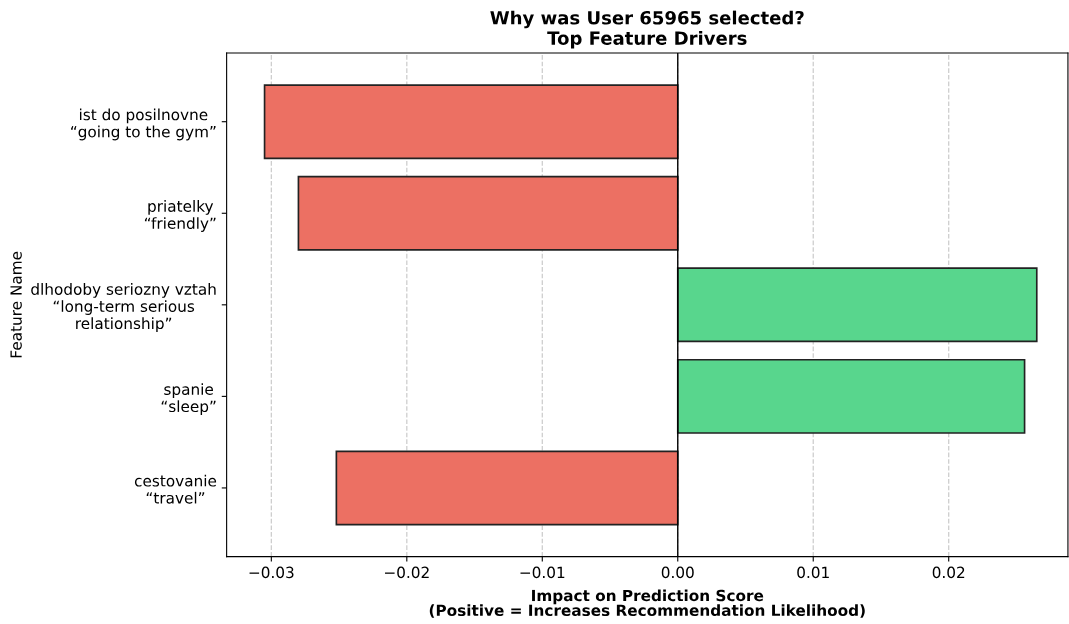  What do you see at coordinates (180, 216) in the screenshot?
I see `y-tick-label: priatelky “friendly”` at bounding box center [180, 216].